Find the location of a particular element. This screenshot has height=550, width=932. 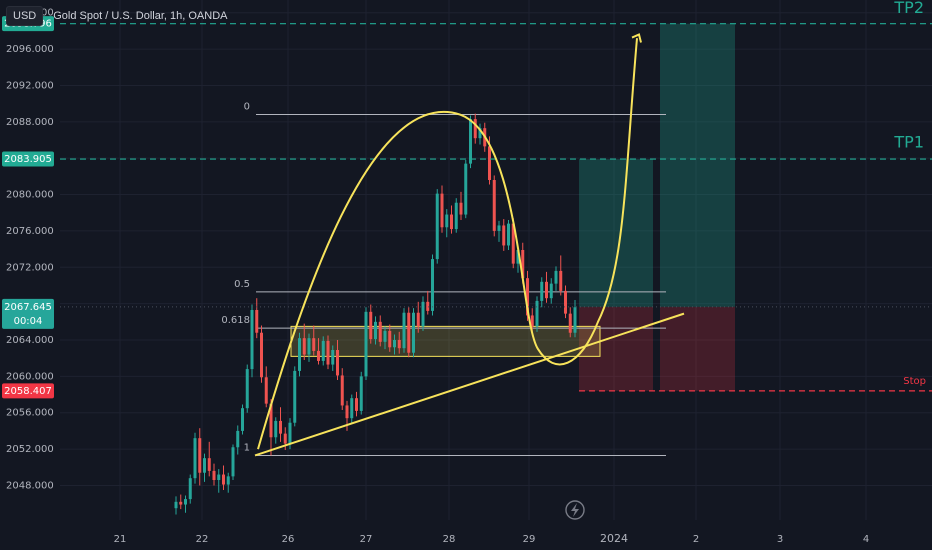

y-axis-tick-label: 2072.000 is located at coordinates (30, 267).